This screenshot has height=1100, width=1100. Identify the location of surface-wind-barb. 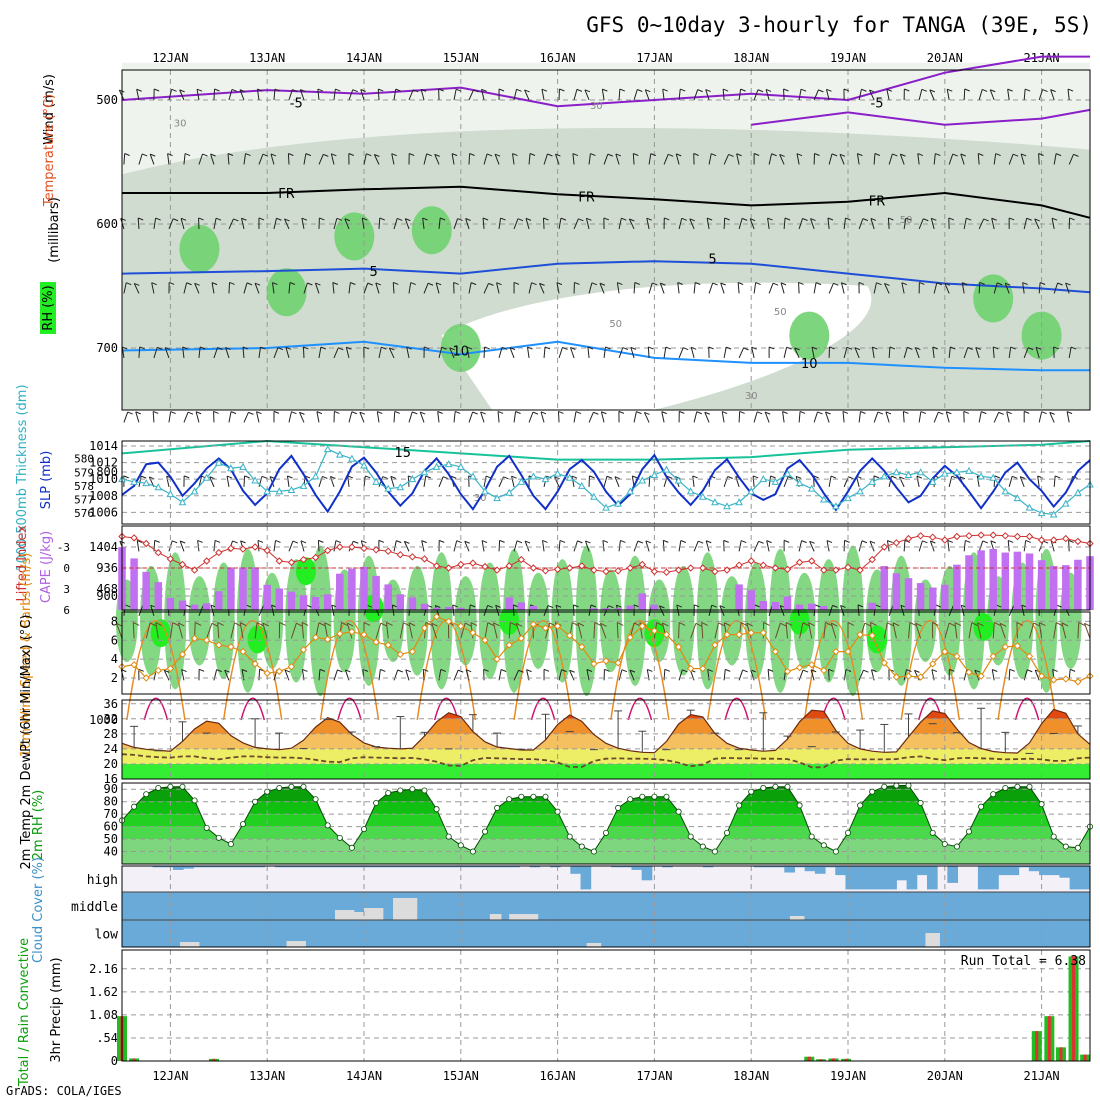
(993, 630).